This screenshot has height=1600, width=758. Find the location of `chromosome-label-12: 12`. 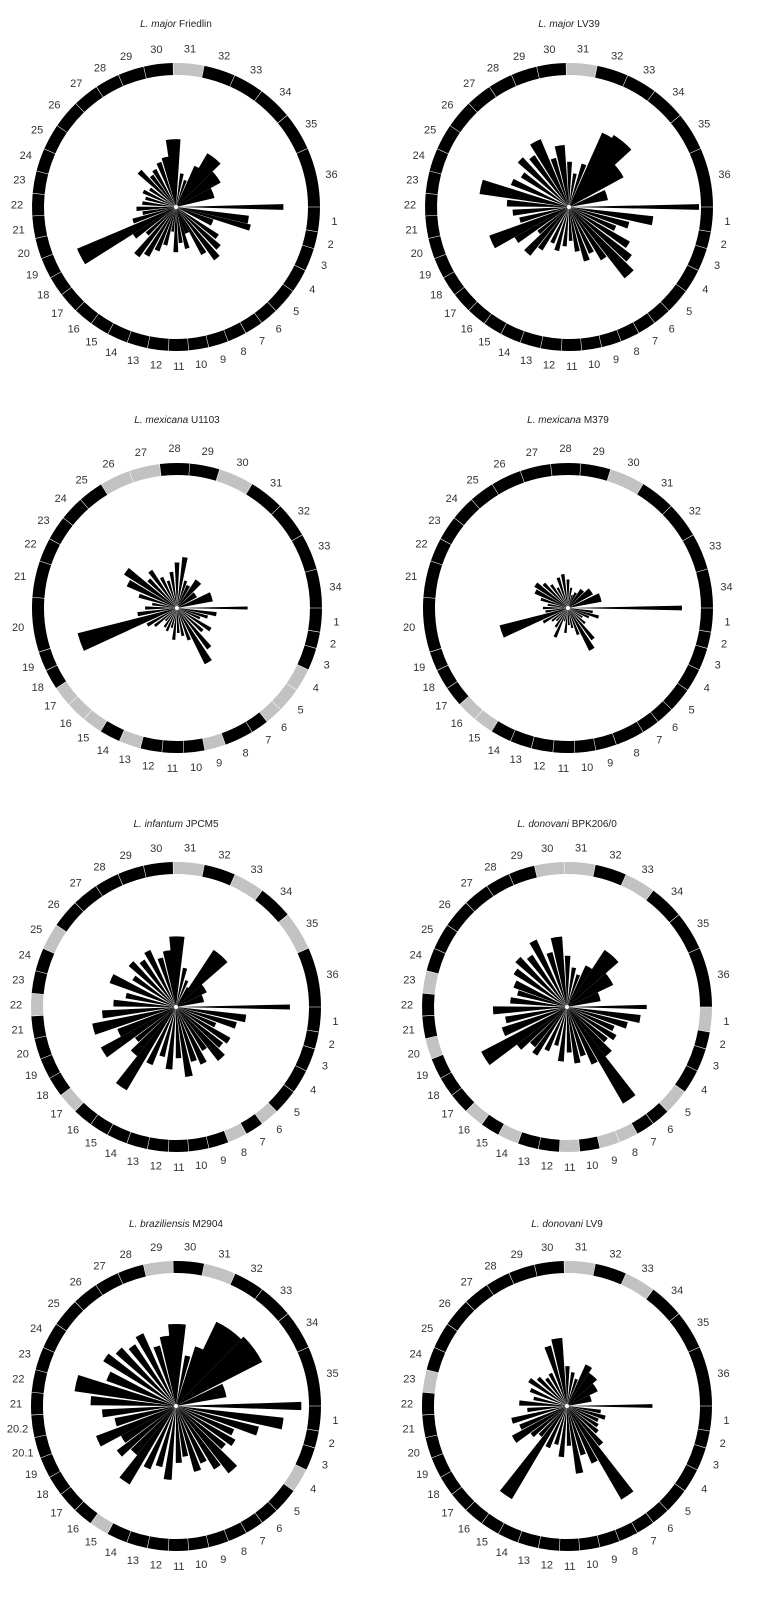

chromosome-label-12: 12 is located at coordinates (539, 766).